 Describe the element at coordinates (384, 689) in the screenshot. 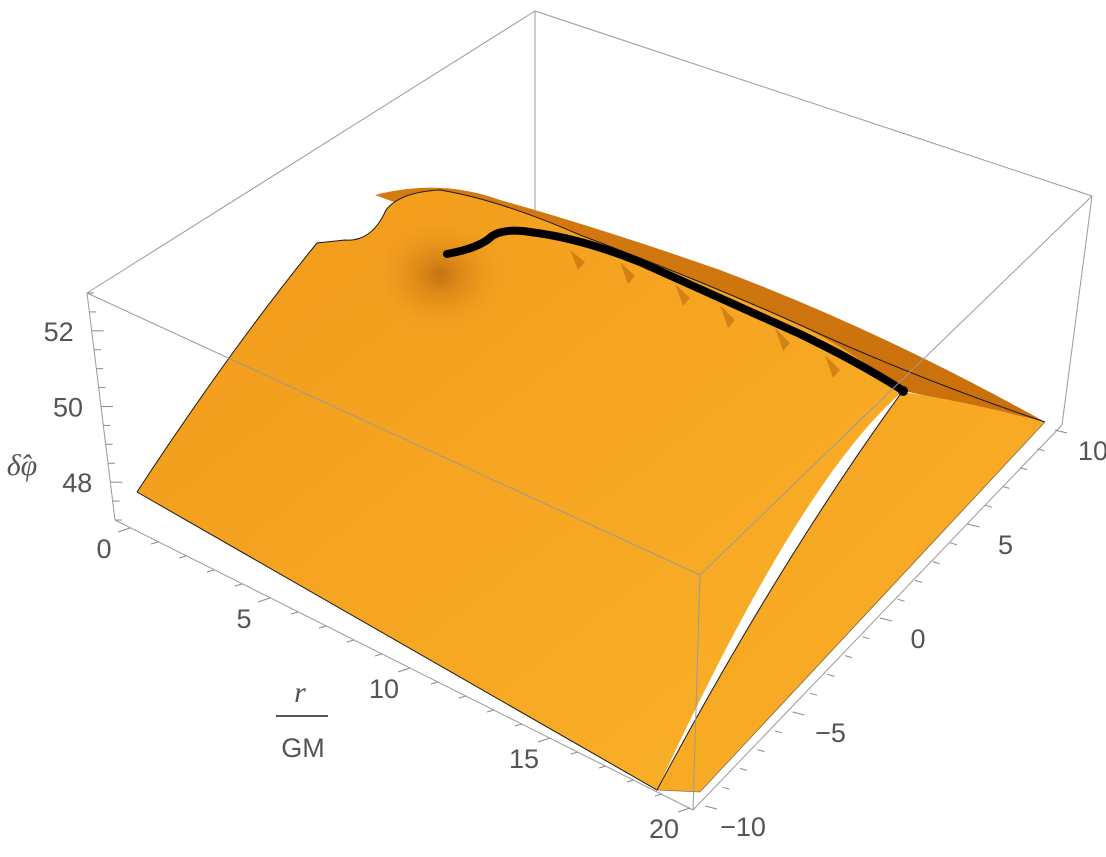

I see `x-tick-label: 10` at that location.